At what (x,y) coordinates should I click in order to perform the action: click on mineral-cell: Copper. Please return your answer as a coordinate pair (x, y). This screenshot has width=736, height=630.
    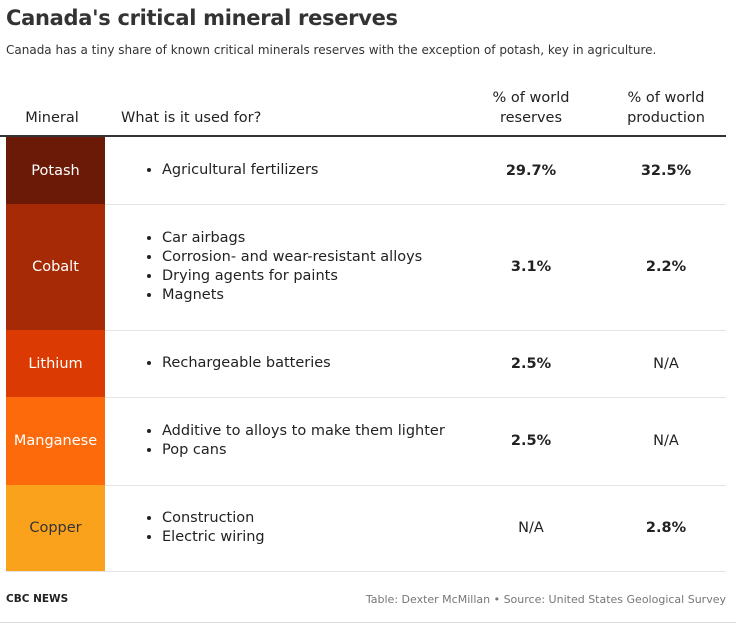
    Looking at the image, I should click on (55, 528).